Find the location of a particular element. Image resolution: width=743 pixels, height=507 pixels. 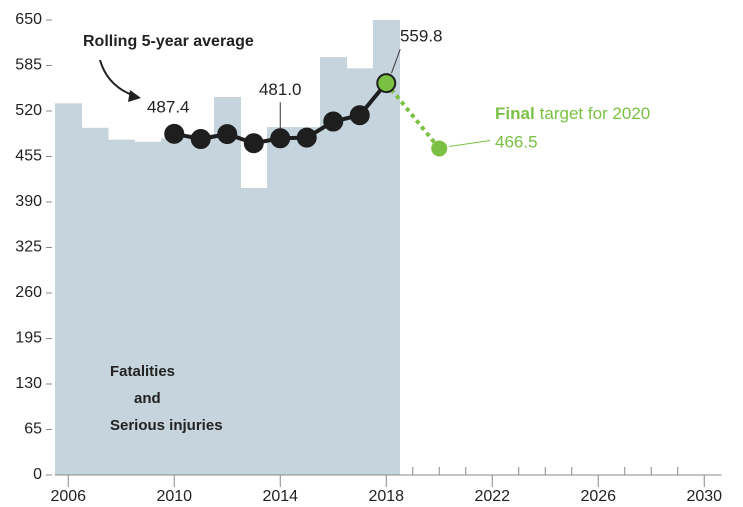

y-tick-label: 390 is located at coordinates (28, 201).